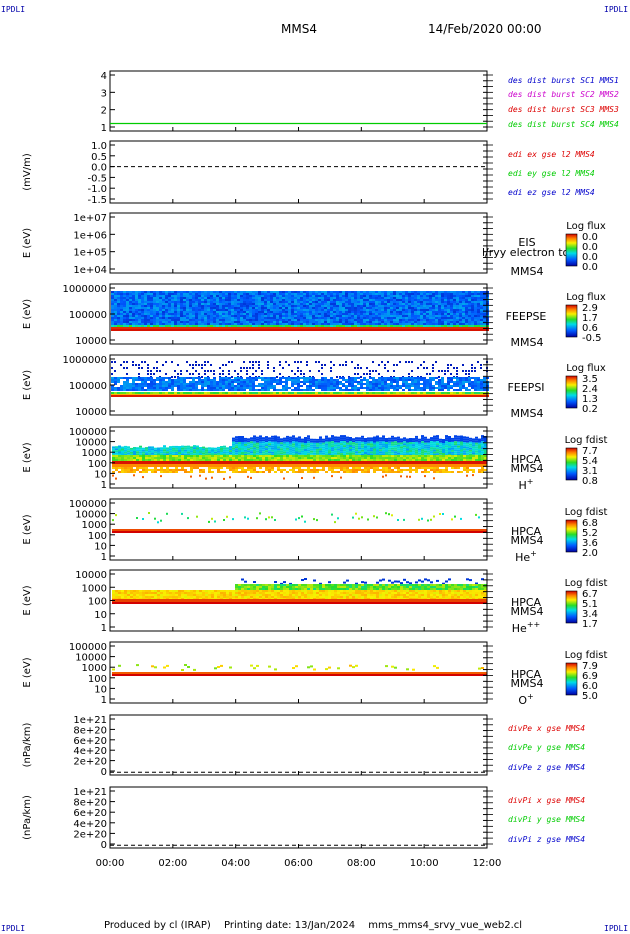 Image resolution: width=630 pixels, height=934 pixels. What do you see at coordinates (586, 226) in the screenshot?
I see `colorbar-title: Log flux` at bounding box center [586, 226].